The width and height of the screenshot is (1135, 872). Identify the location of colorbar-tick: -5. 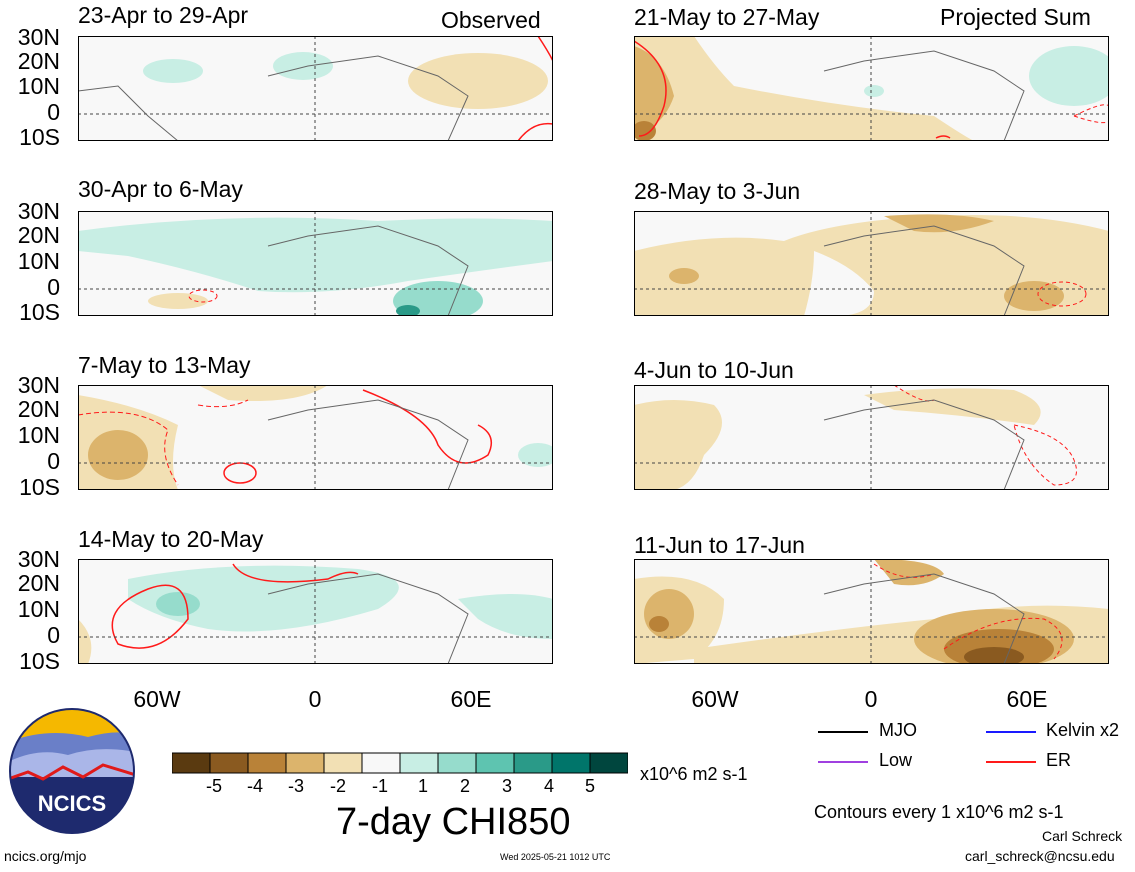
(213, 786).